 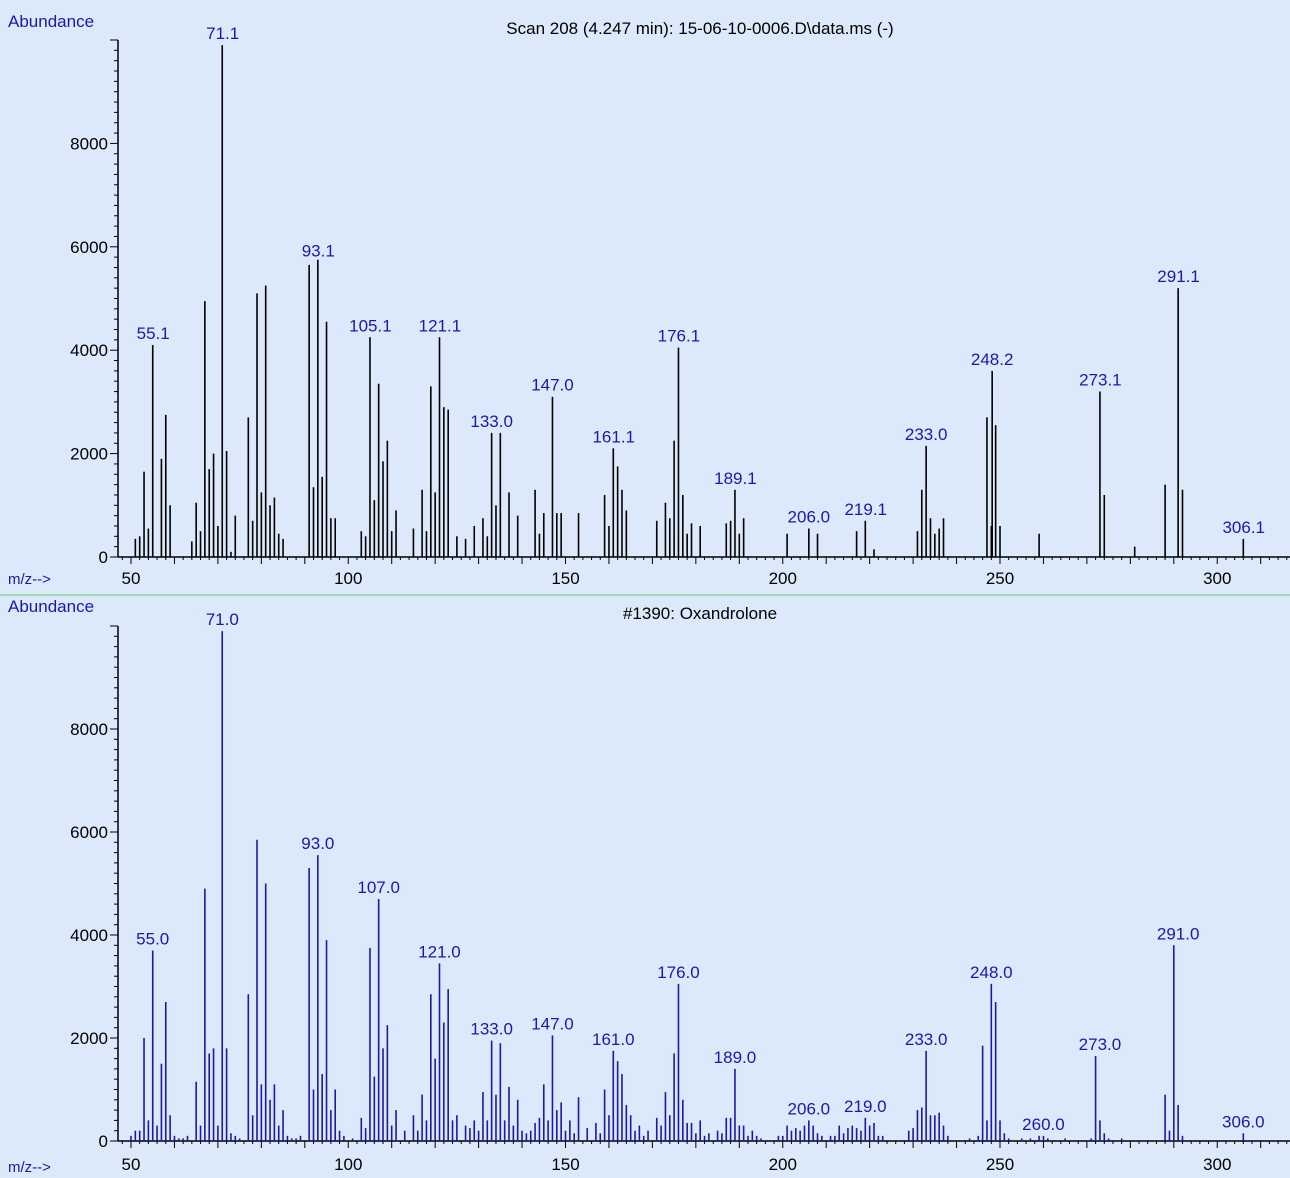 What do you see at coordinates (131, 578) in the screenshot?
I see `sample-x-tick-label: 50` at bounding box center [131, 578].